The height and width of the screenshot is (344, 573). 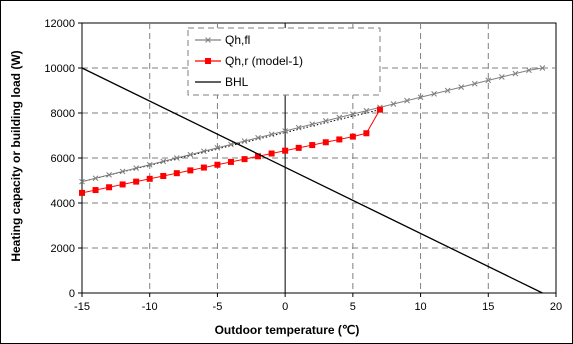 I want to click on legend-entry-2: BHL, so click(x=237, y=82).